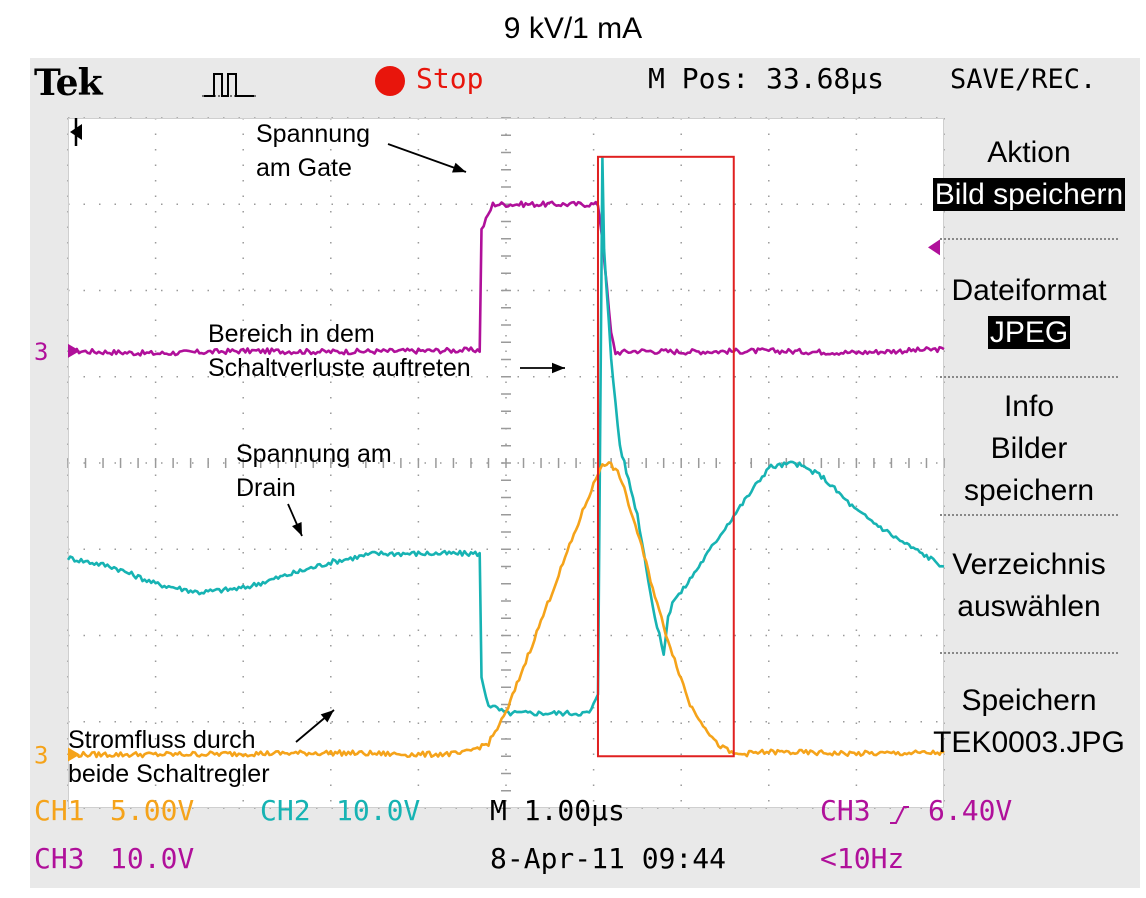  I want to click on trigger-level: 6.40V, so click(970, 810).